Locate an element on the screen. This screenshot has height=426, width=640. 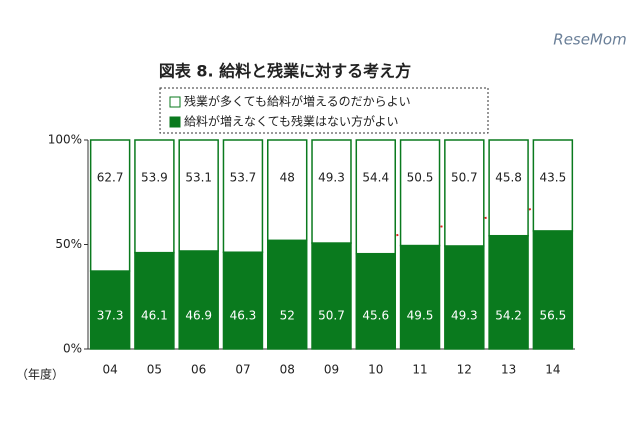
value-label: 45.6 is located at coordinates (375, 316).